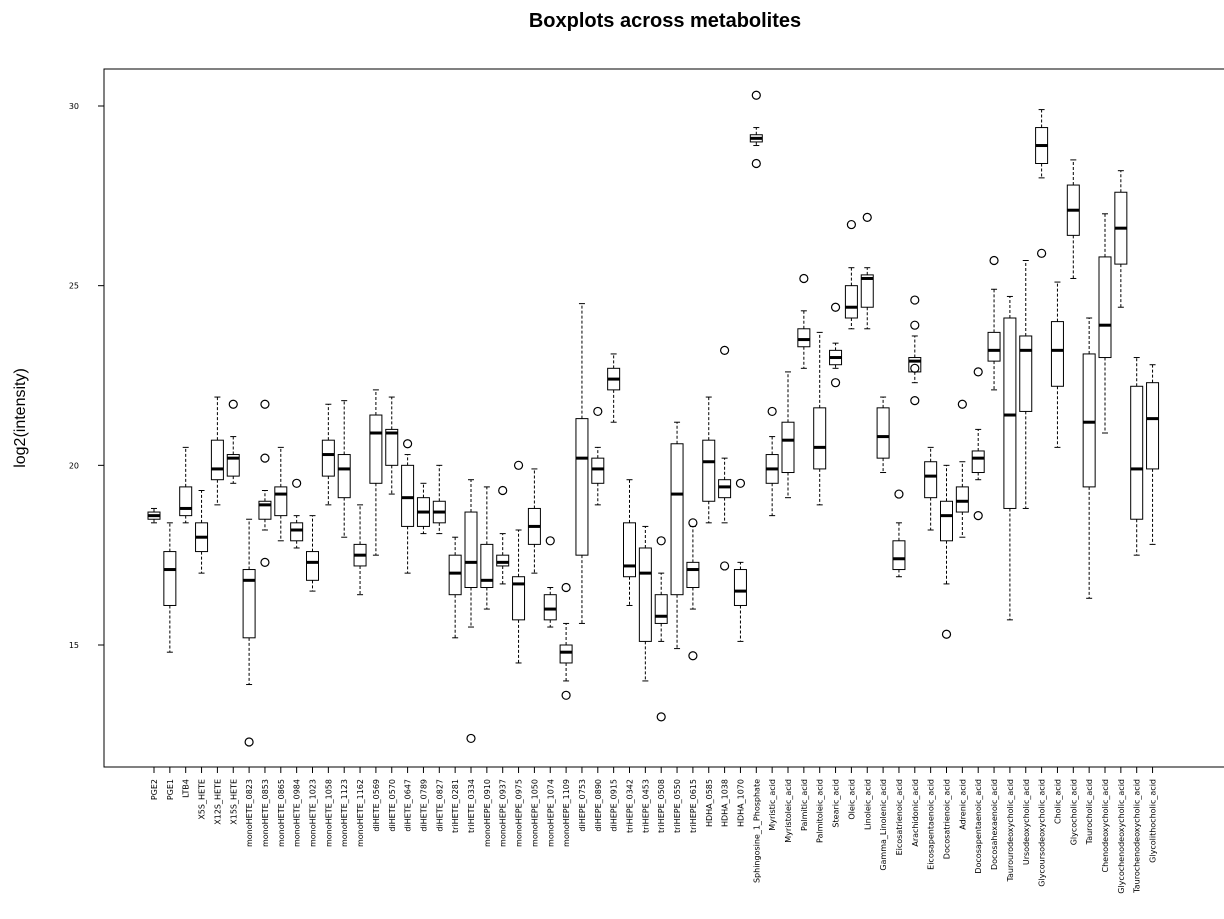 The height and width of the screenshot is (919, 1224). Describe the element at coordinates (344, 813) in the screenshot. I see `x-tick-label: monoHETE_1123` at that location.